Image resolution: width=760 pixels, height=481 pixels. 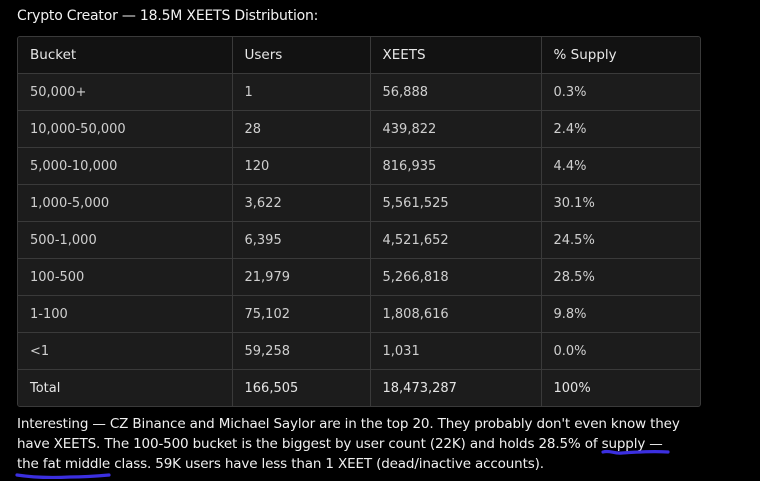 I want to click on table-row: 1-100 75,102 1,808,616 9.8%, so click(x=359, y=314).